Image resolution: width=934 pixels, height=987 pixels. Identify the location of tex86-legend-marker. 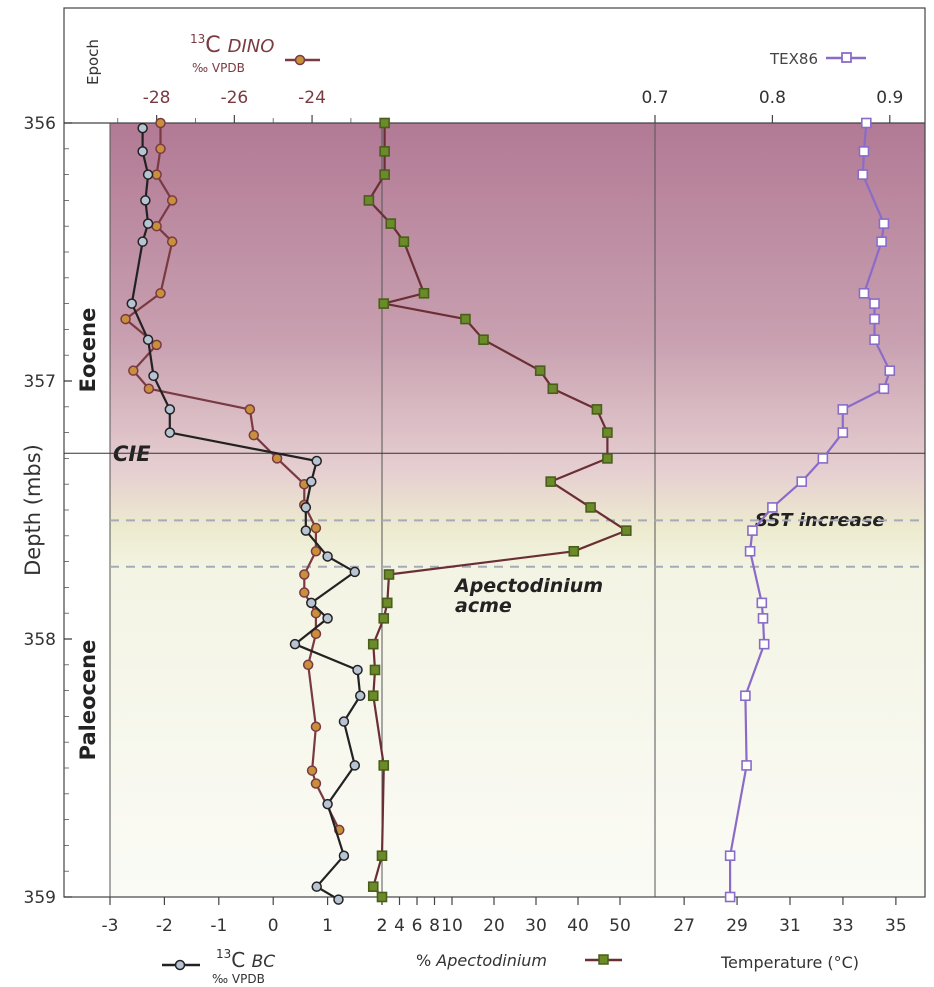
(846, 57).